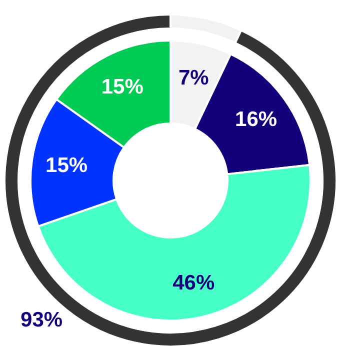 This screenshot has width=349, height=346. Describe the element at coordinates (194, 78) in the screenshot. I see `data-label: 7%` at that location.